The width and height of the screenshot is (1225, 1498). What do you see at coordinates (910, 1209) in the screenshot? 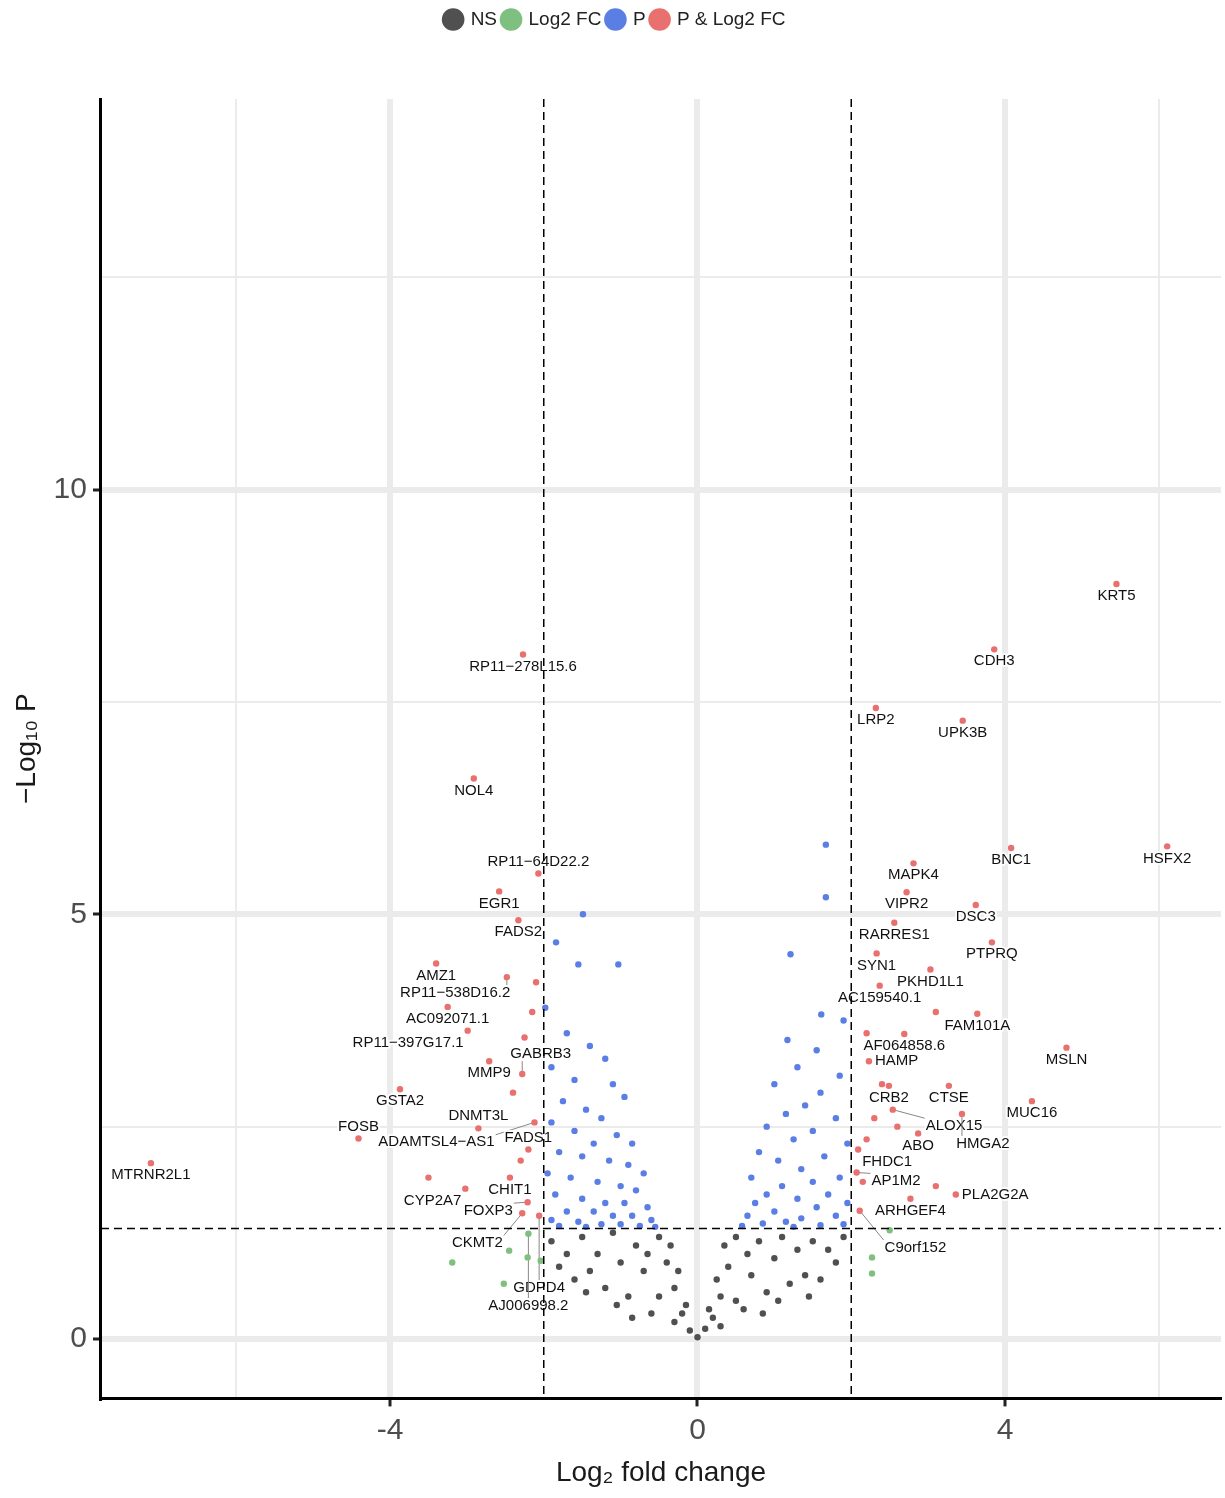
I see `annotation: ARHGEF4` at bounding box center [910, 1209].